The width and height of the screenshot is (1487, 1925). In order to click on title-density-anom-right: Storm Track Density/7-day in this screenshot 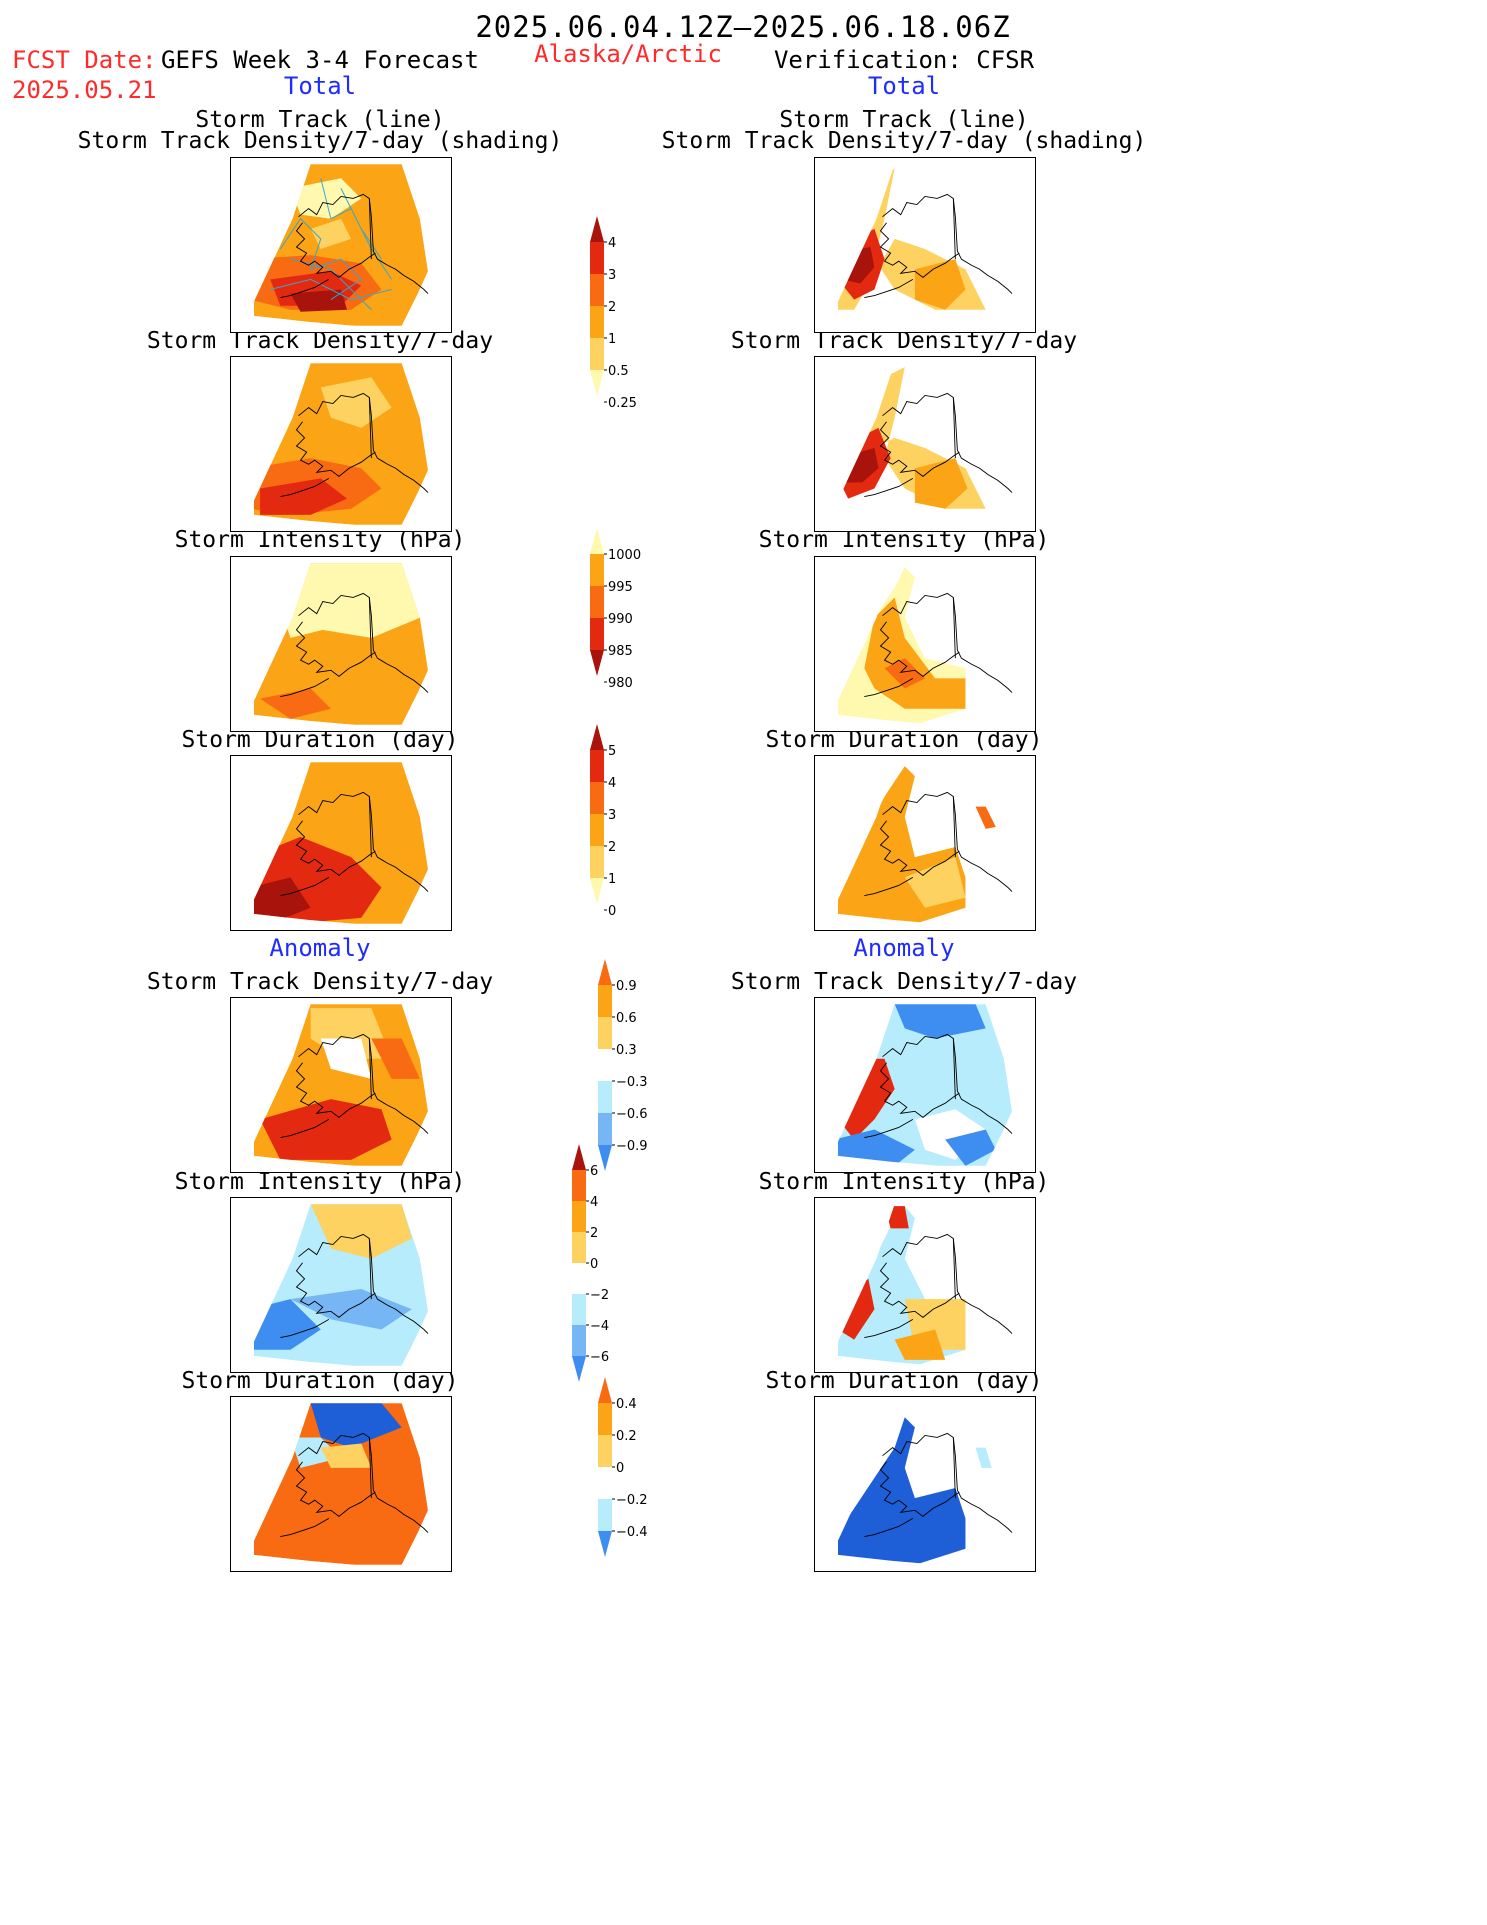, I will do `click(904, 982)`.